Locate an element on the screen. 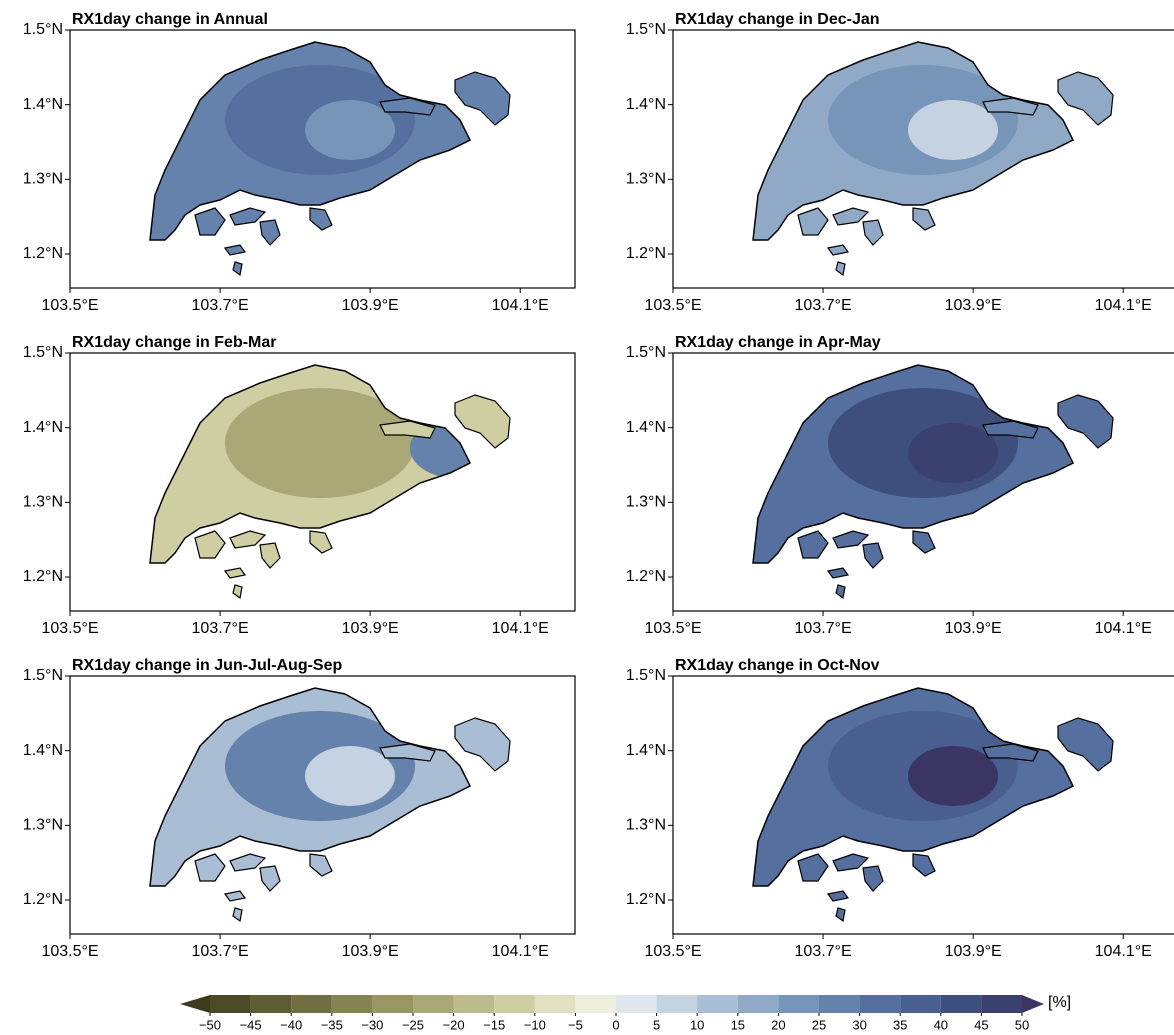 The height and width of the screenshot is (1035, 1174). colorbar-tick-label: −35 is located at coordinates (332, 1024).